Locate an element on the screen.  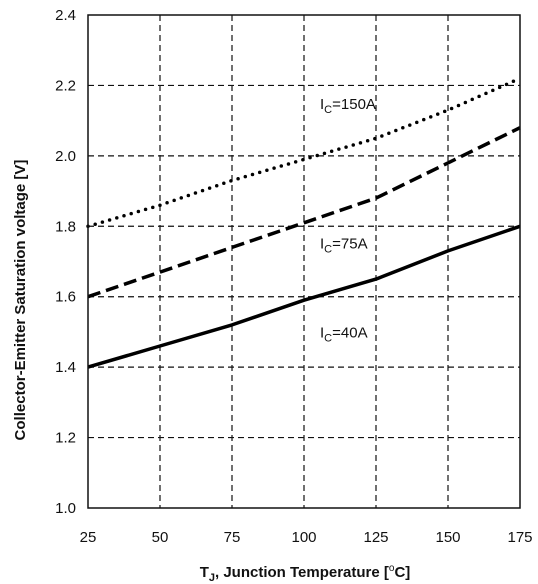
x-tick-labels: 25 50 75 100 125 150 175 is located at coordinates (306, 537).